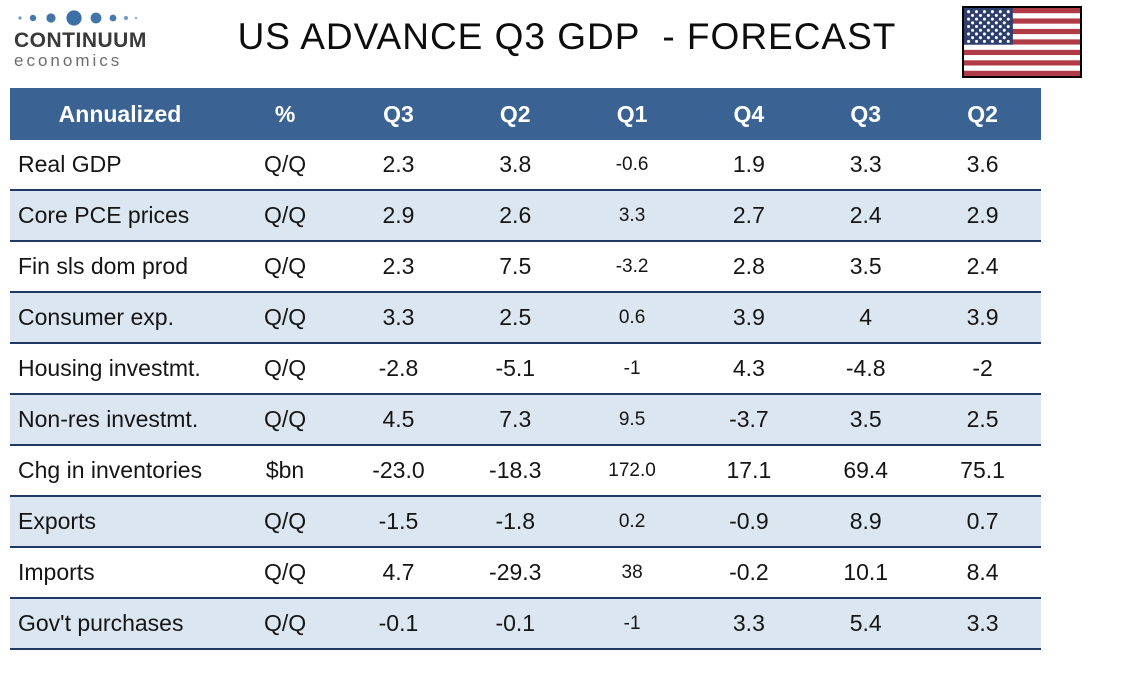  Describe the element at coordinates (515, 267) in the screenshot. I see `cell-value: 7.5` at that location.